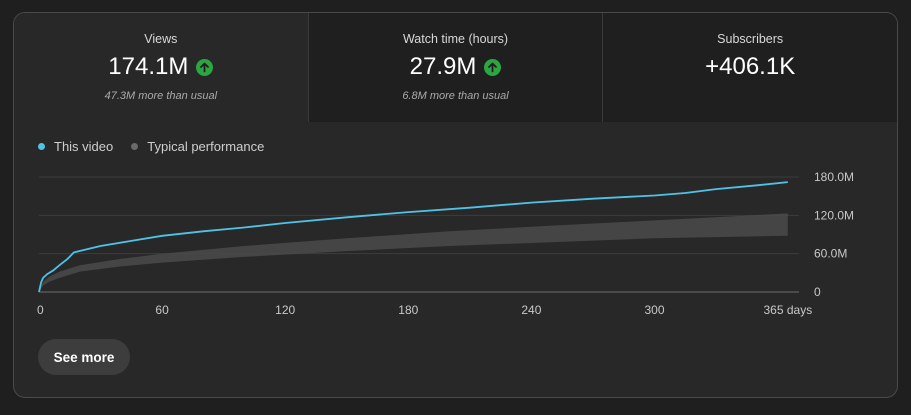 Image resolution: width=911 pixels, height=415 pixels. I want to click on legend-this-video: This video, so click(75, 146).